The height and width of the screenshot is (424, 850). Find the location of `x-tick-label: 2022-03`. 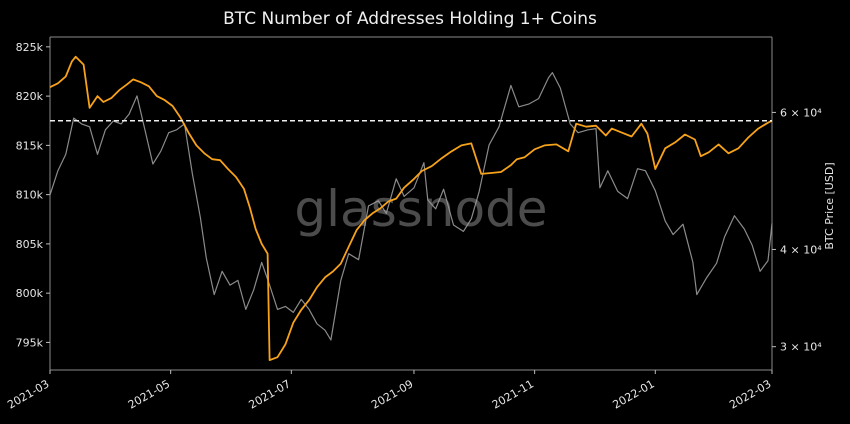

x-tick-label: 2022-03 is located at coordinates (750, 394).